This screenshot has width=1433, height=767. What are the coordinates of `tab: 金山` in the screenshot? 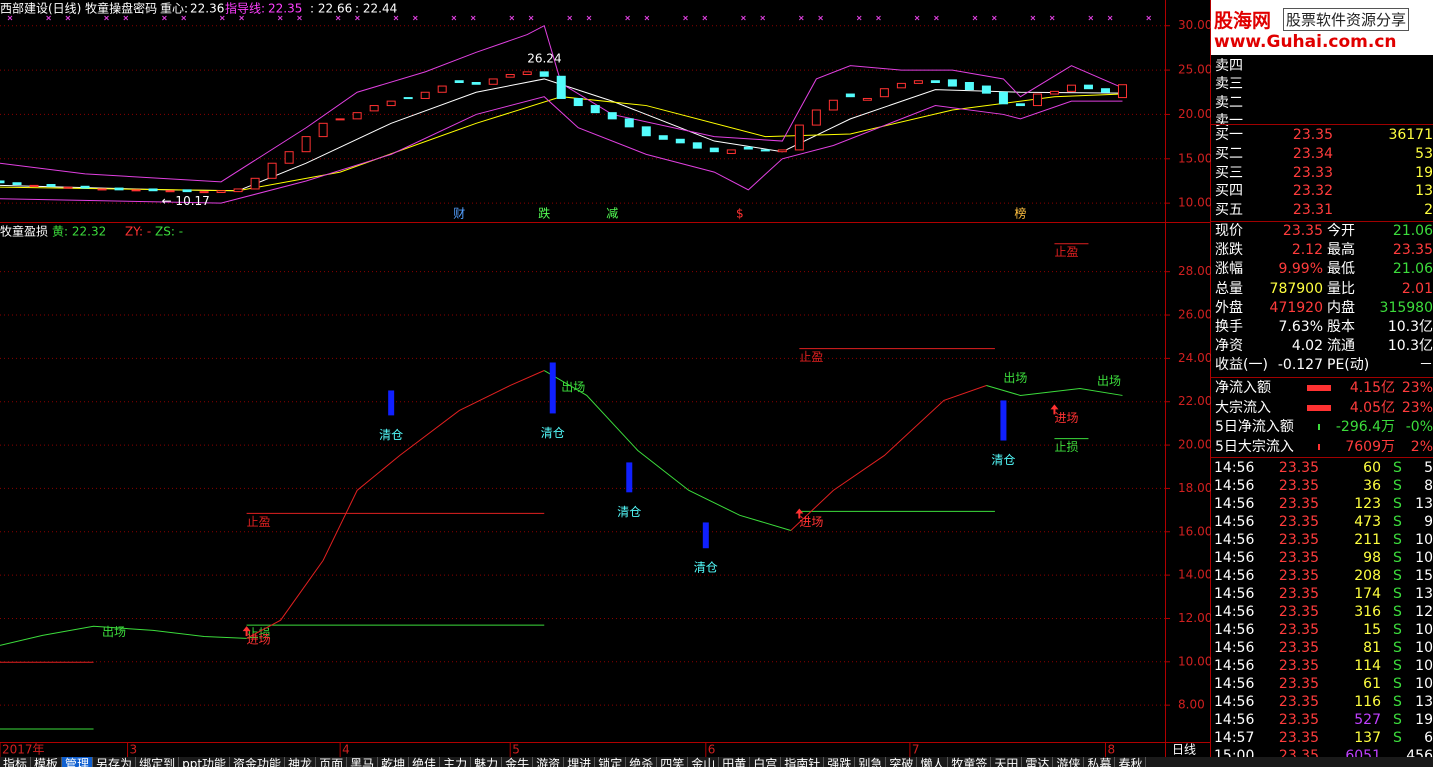 It's located at (704, 762).